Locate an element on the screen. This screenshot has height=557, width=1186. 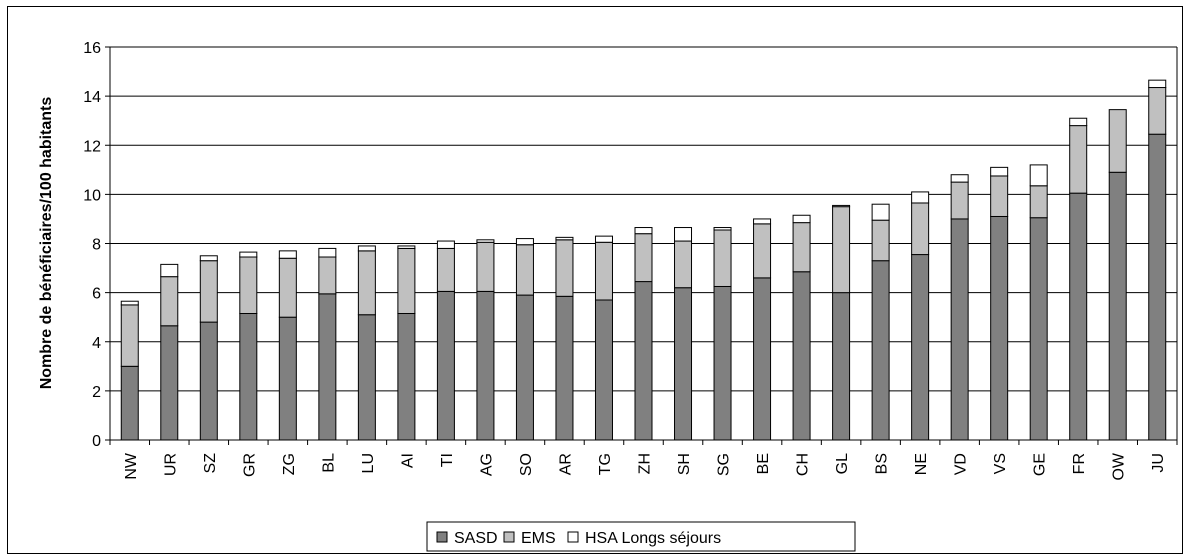
x-tick-label: ZG is located at coordinates (289, 464).